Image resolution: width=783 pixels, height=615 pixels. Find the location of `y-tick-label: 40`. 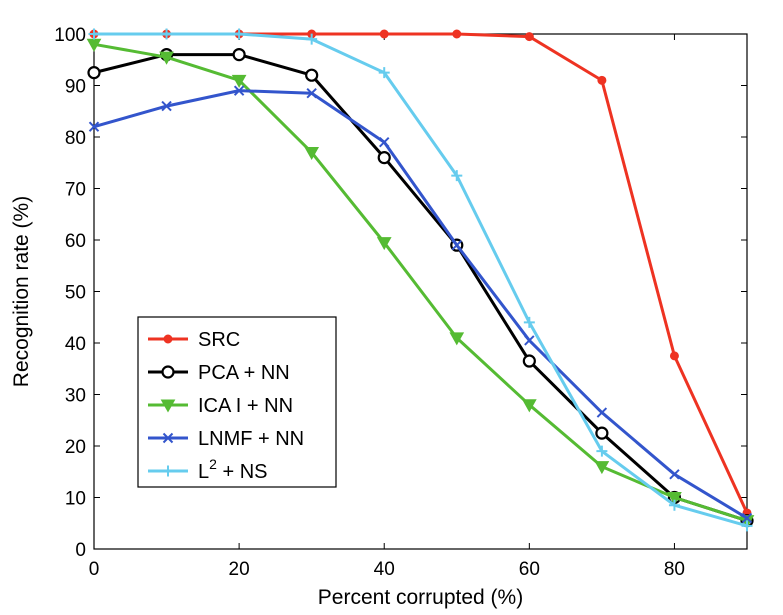

y-tick-label: 40 is located at coordinates (75, 344).